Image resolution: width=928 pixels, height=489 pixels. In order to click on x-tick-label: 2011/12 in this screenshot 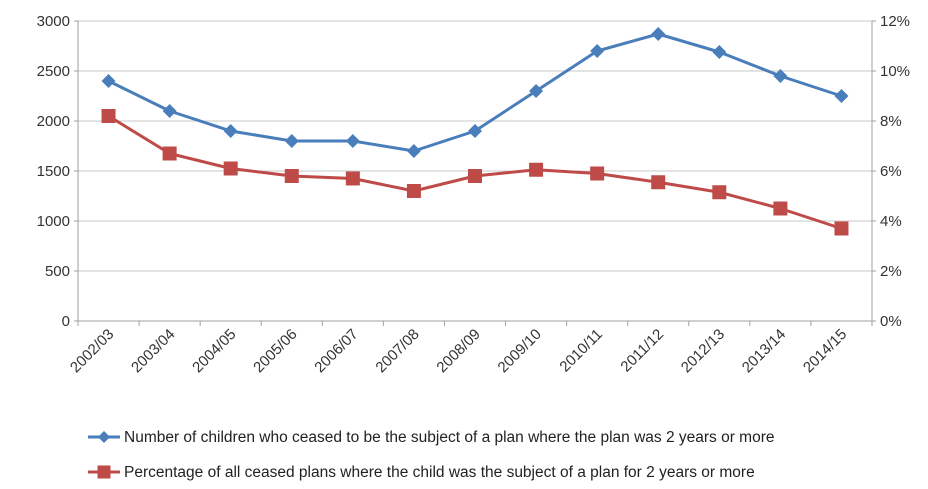, I will do `click(642, 351)`.